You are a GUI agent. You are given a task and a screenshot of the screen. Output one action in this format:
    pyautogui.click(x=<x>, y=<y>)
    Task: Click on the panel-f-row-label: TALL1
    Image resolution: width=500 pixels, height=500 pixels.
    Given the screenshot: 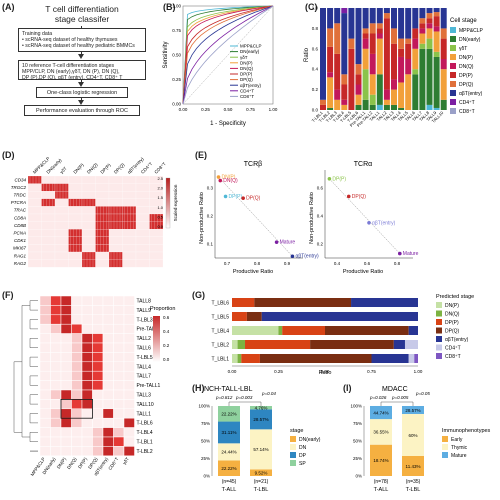 What is the action you would take?
    pyautogui.click(x=144, y=414)
    